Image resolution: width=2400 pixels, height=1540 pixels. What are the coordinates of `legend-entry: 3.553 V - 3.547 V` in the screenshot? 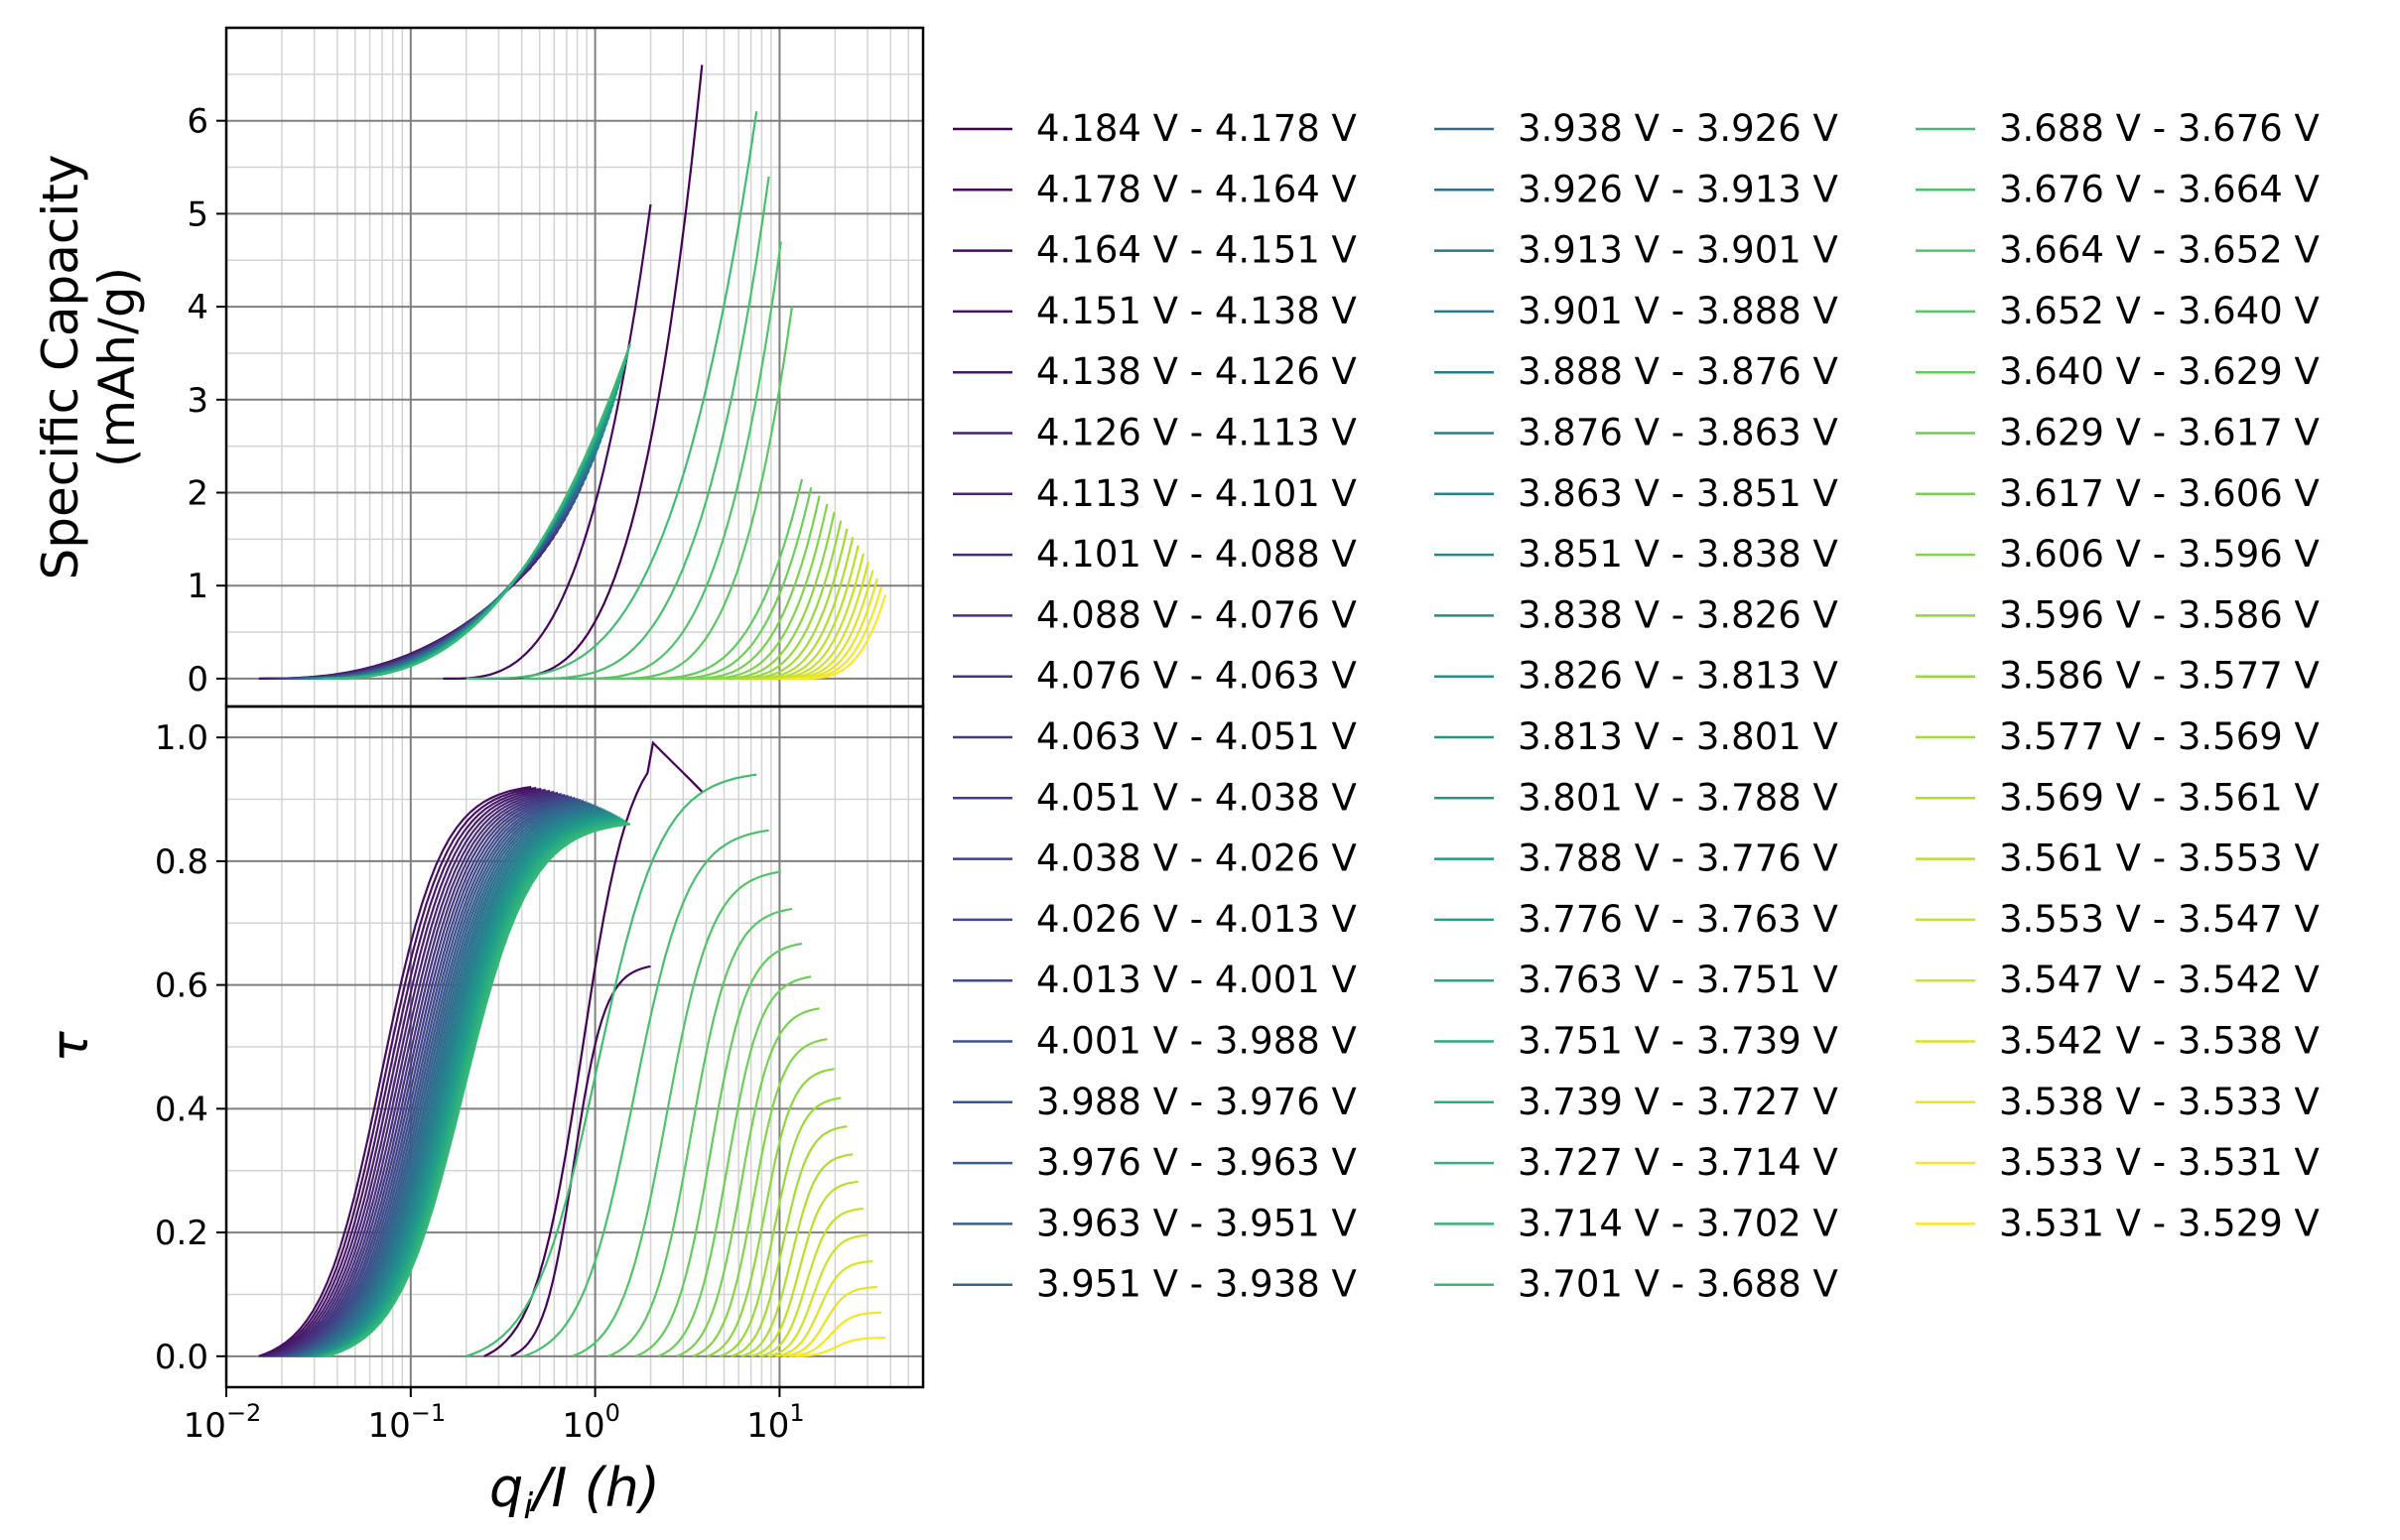 It's located at (2118, 919).